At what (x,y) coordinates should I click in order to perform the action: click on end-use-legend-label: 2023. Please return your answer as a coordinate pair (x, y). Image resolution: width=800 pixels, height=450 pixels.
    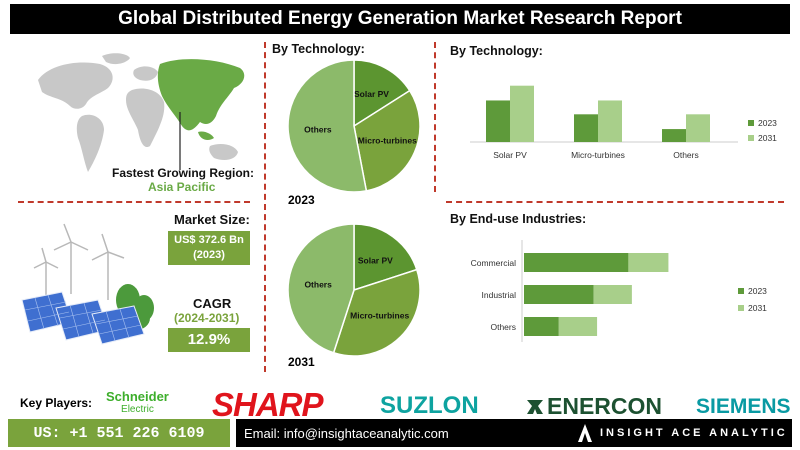
    Looking at the image, I should click on (757, 291).